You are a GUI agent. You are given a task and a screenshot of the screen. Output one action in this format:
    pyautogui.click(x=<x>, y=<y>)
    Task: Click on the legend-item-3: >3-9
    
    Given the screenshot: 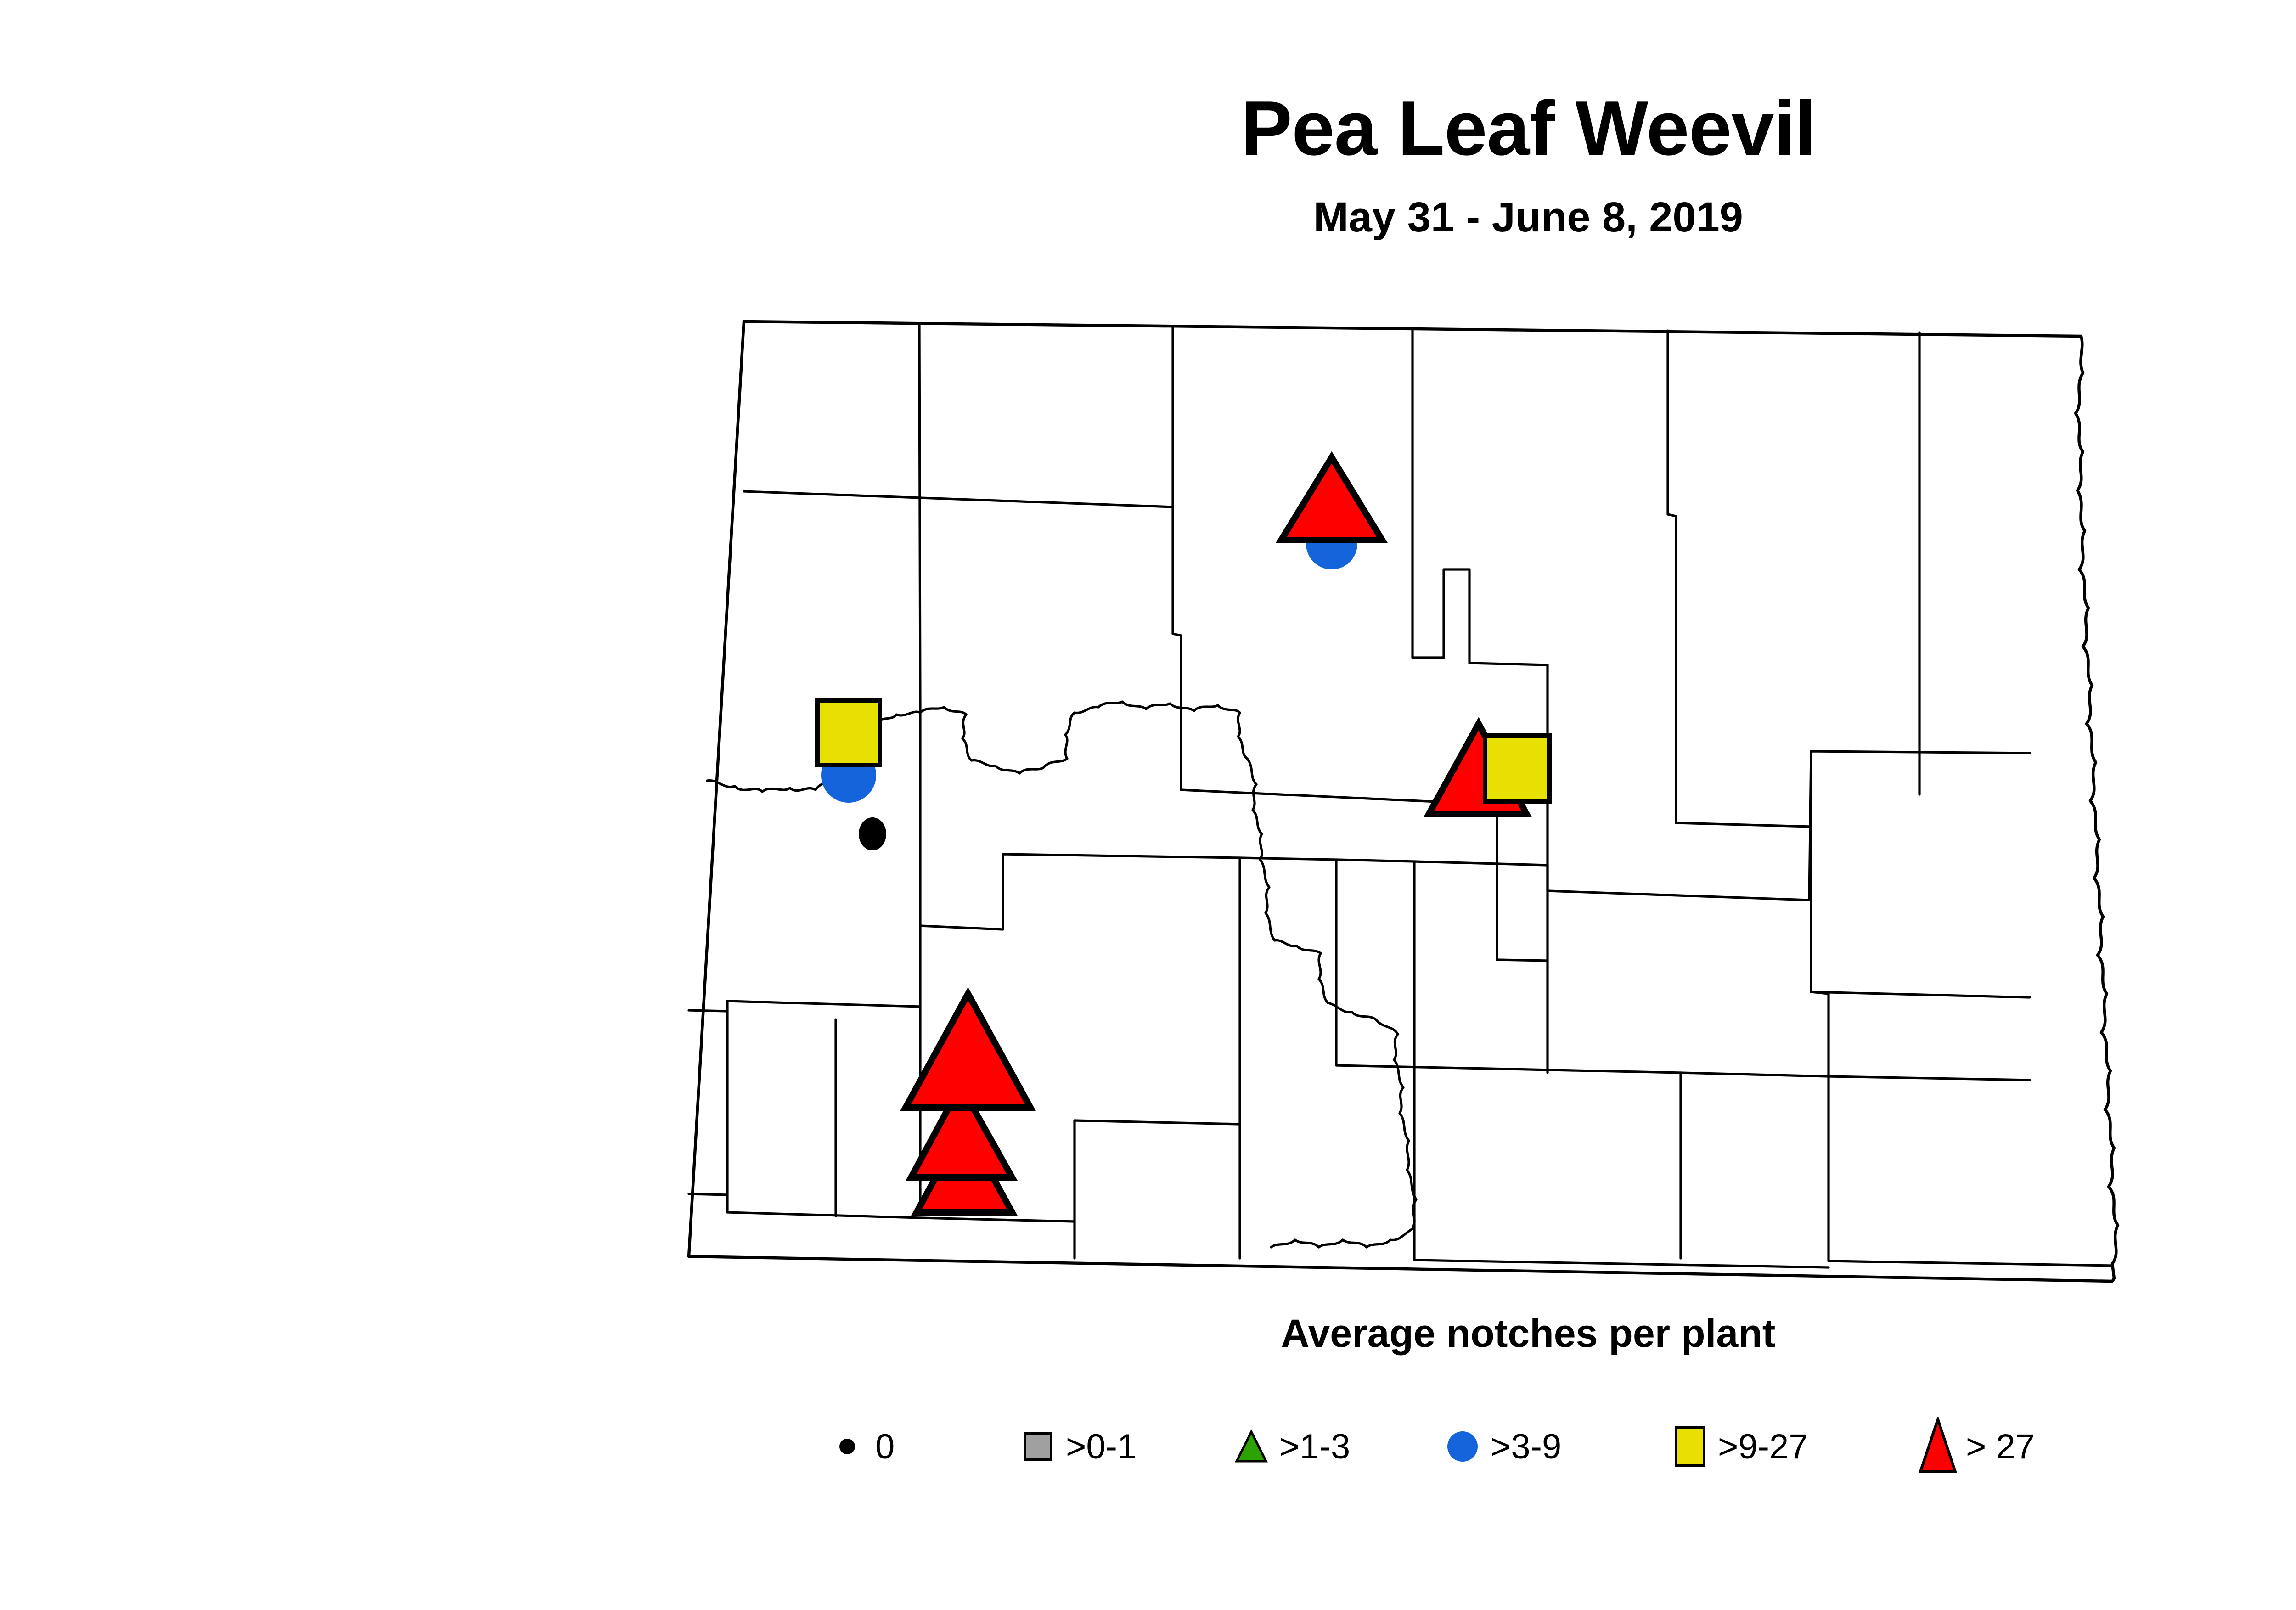 What is the action you would take?
    pyautogui.click(x=1499, y=1447)
    